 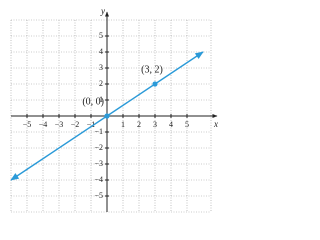 What do you see at coordinates (139, 124) in the screenshot?
I see `x-tick-label: 2` at bounding box center [139, 124].